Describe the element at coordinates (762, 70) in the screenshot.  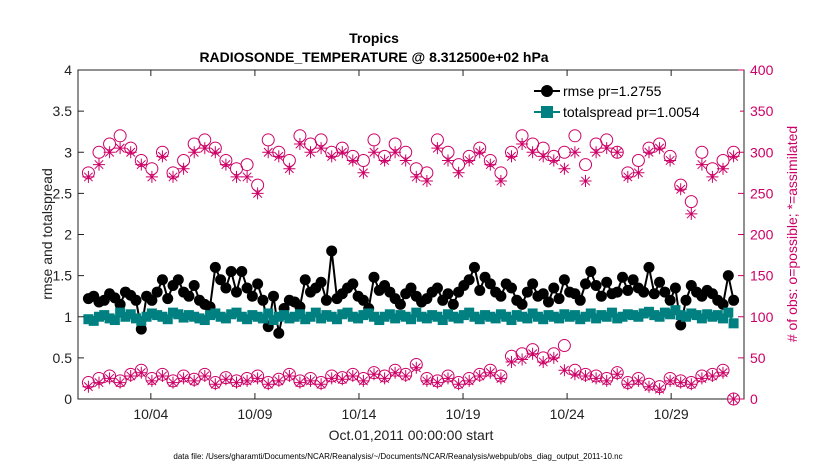
I see `y-right-tick-label: 400` at that location.